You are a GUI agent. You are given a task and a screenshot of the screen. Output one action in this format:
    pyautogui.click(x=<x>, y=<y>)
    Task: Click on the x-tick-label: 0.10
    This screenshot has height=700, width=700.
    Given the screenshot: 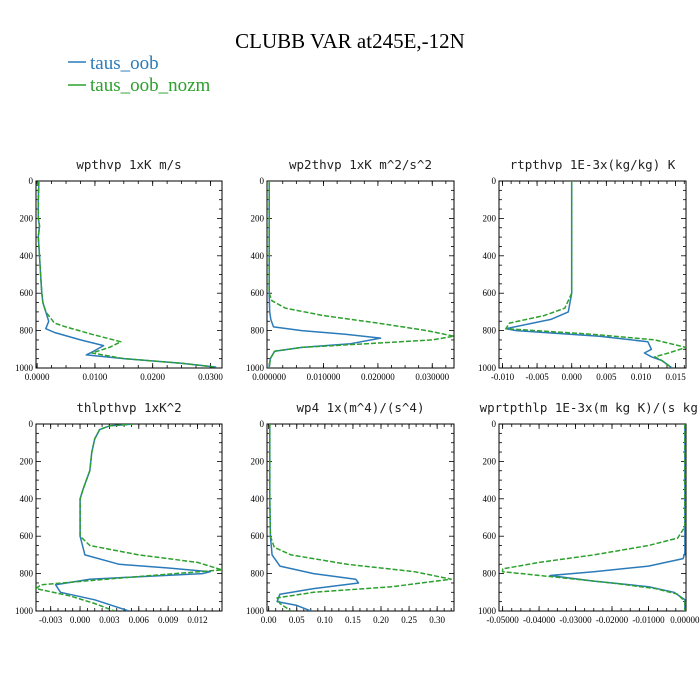 What is the action you would take?
    pyautogui.click(x=325, y=620)
    